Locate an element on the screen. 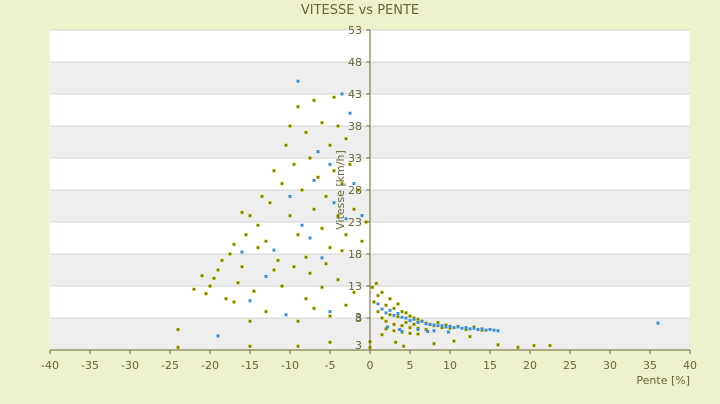 The width and height of the screenshot is (720, 404). x-tick-labels: -40 -35 -30 -25 -20 -15 -10 -5 0 5 10 15 20 25 30 35 40 is located at coordinates (369, 365).